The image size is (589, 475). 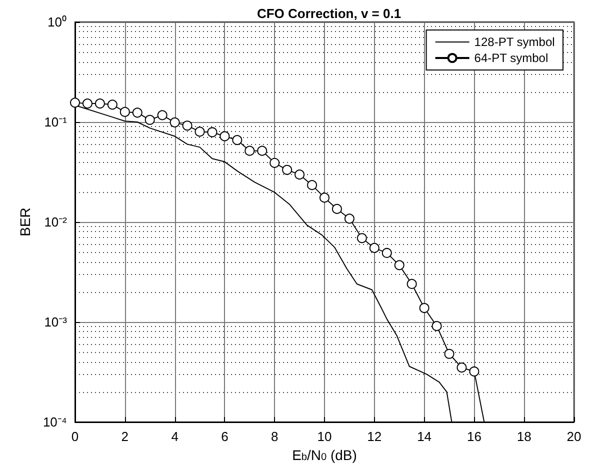 I want to click on x-tick-label: 0, so click(x=75, y=436).